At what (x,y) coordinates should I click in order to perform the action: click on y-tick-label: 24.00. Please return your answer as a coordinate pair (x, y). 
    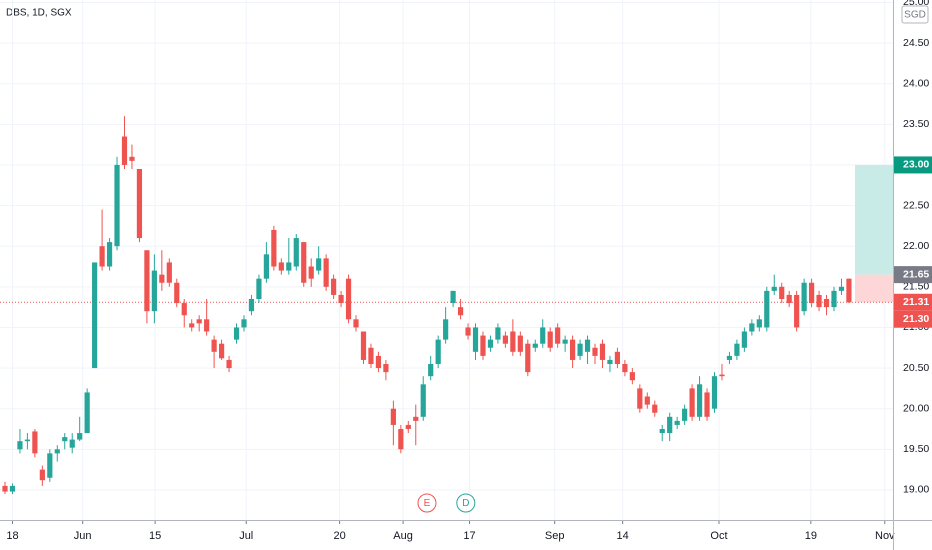
    Looking at the image, I should click on (916, 83).